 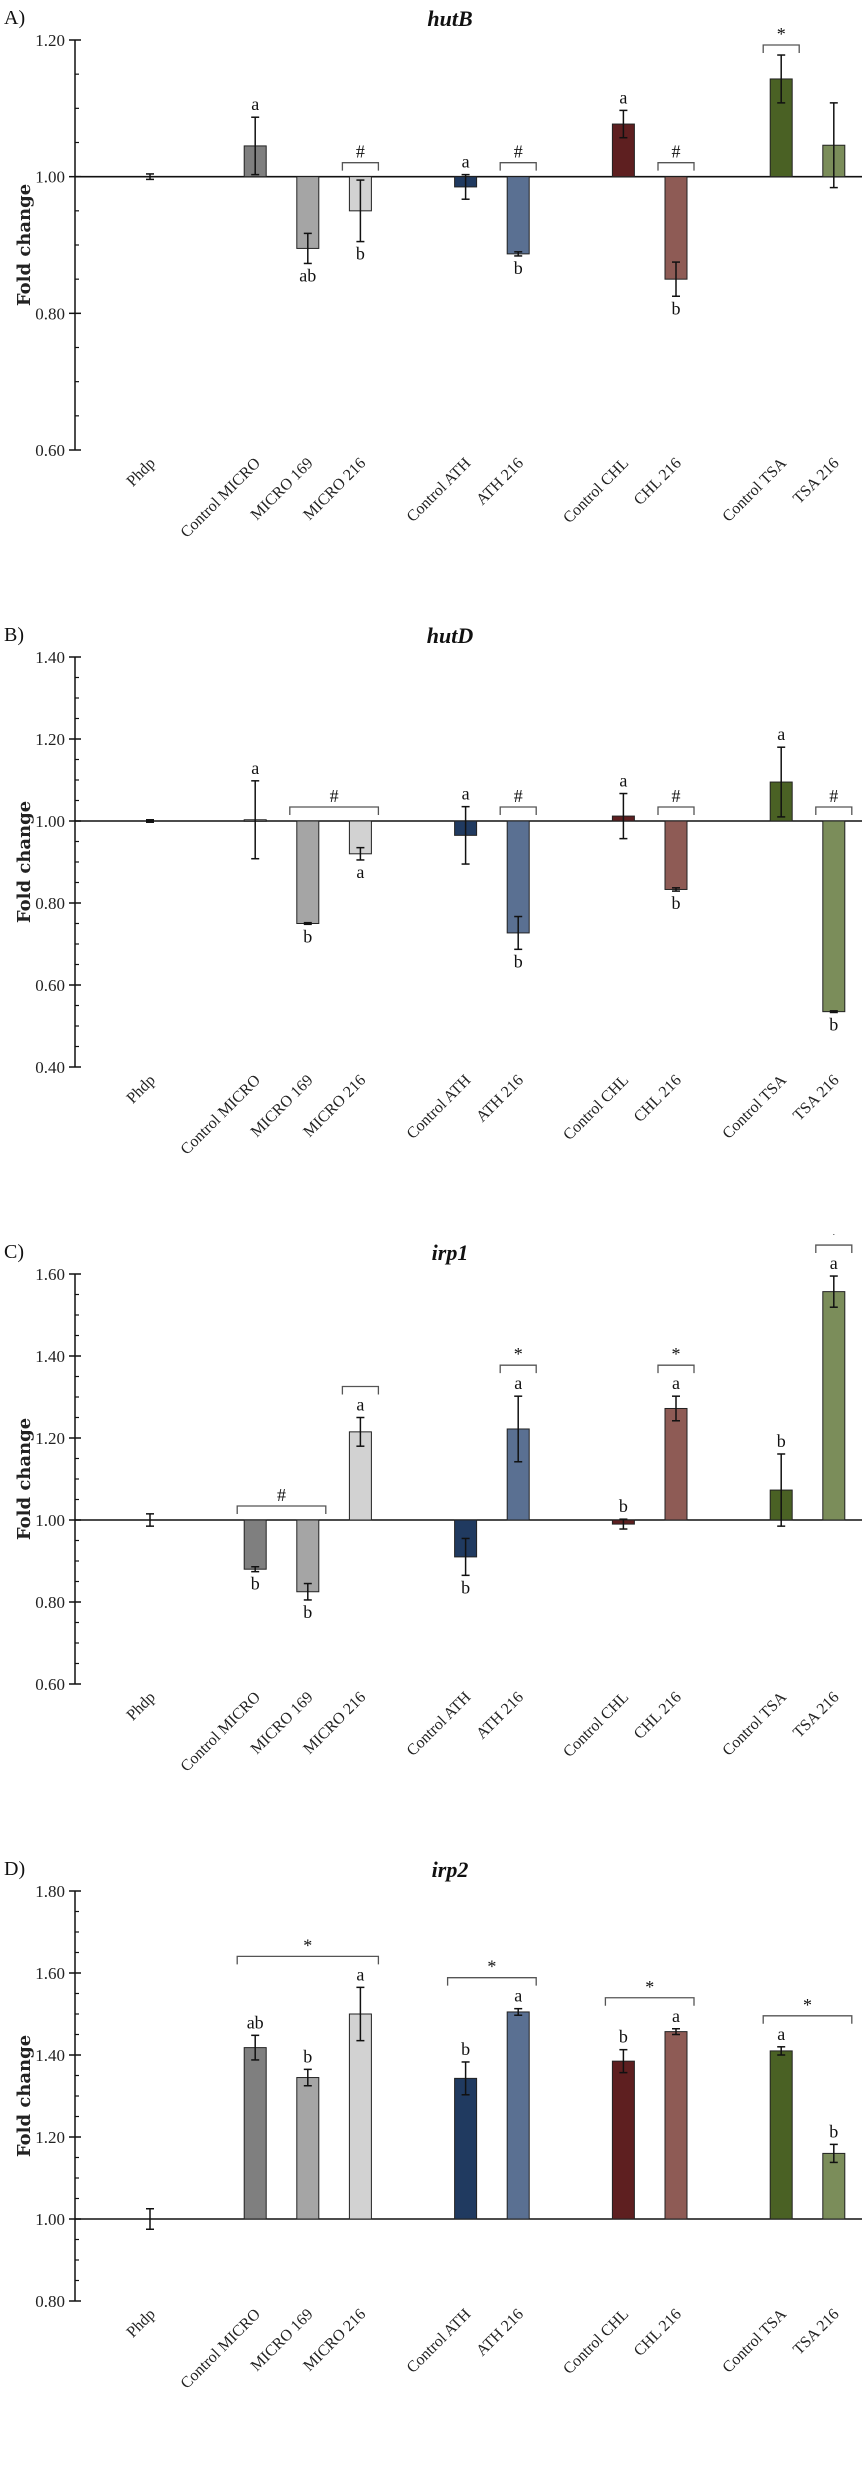 What do you see at coordinates (141, 2323) in the screenshot?
I see `x-tick-label: Phdp` at bounding box center [141, 2323].